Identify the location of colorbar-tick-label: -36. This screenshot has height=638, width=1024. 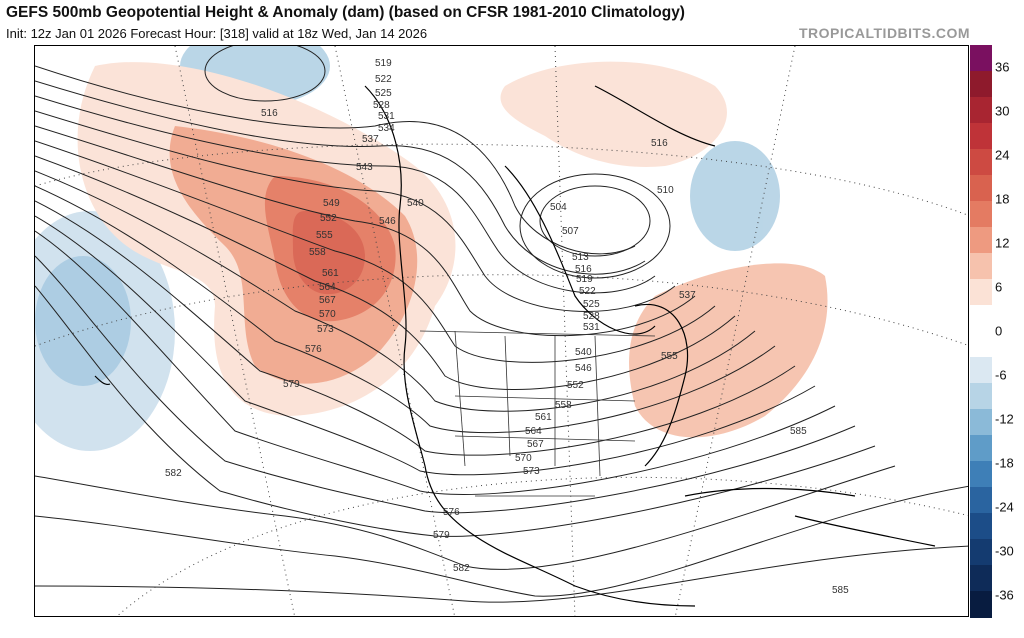
(1004, 595).